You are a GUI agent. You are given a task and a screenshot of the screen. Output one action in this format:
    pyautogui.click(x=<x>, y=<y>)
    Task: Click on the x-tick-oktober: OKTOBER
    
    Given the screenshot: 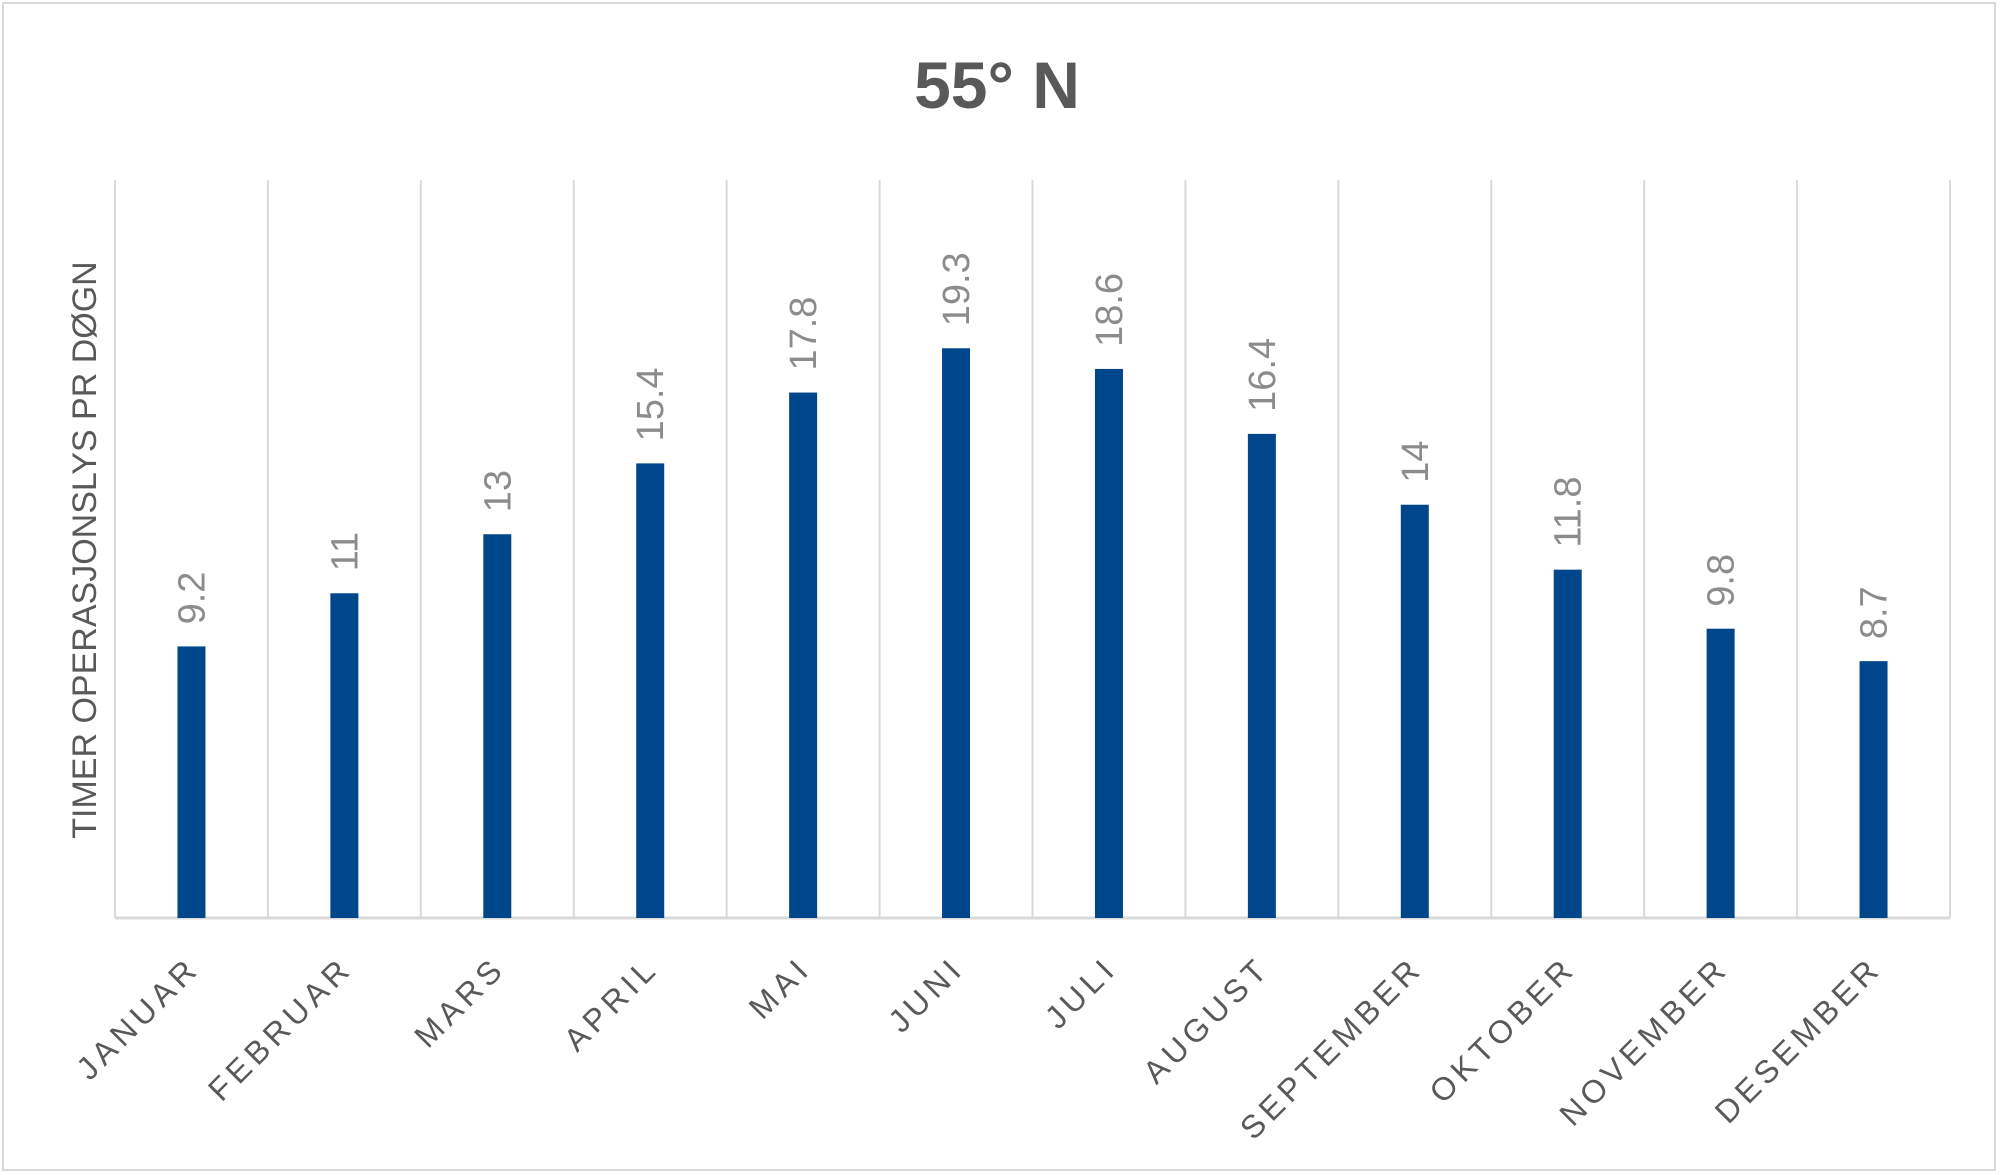 What is the action you would take?
    pyautogui.click(x=1502, y=1029)
    